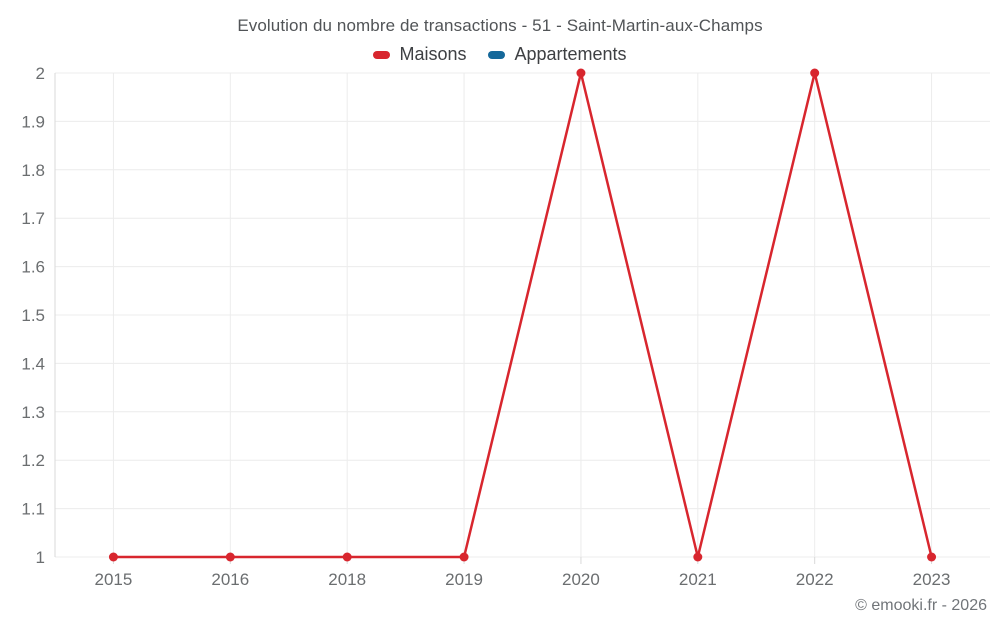 This screenshot has width=1000, height=625. I want to click on x-tick-label: 2015, so click(114, 579).